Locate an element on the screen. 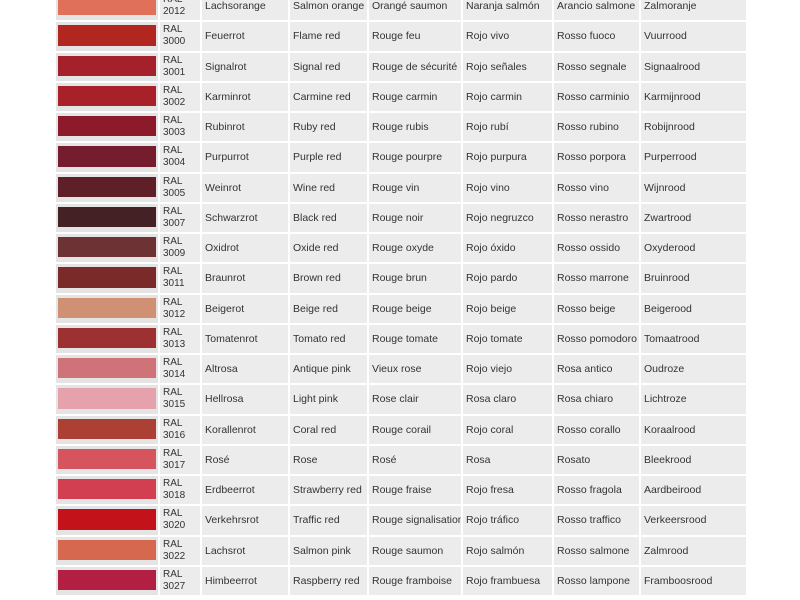 This screenshot has height=600, width=800. name-en: Traffic red is located at coordinates (329, 520).